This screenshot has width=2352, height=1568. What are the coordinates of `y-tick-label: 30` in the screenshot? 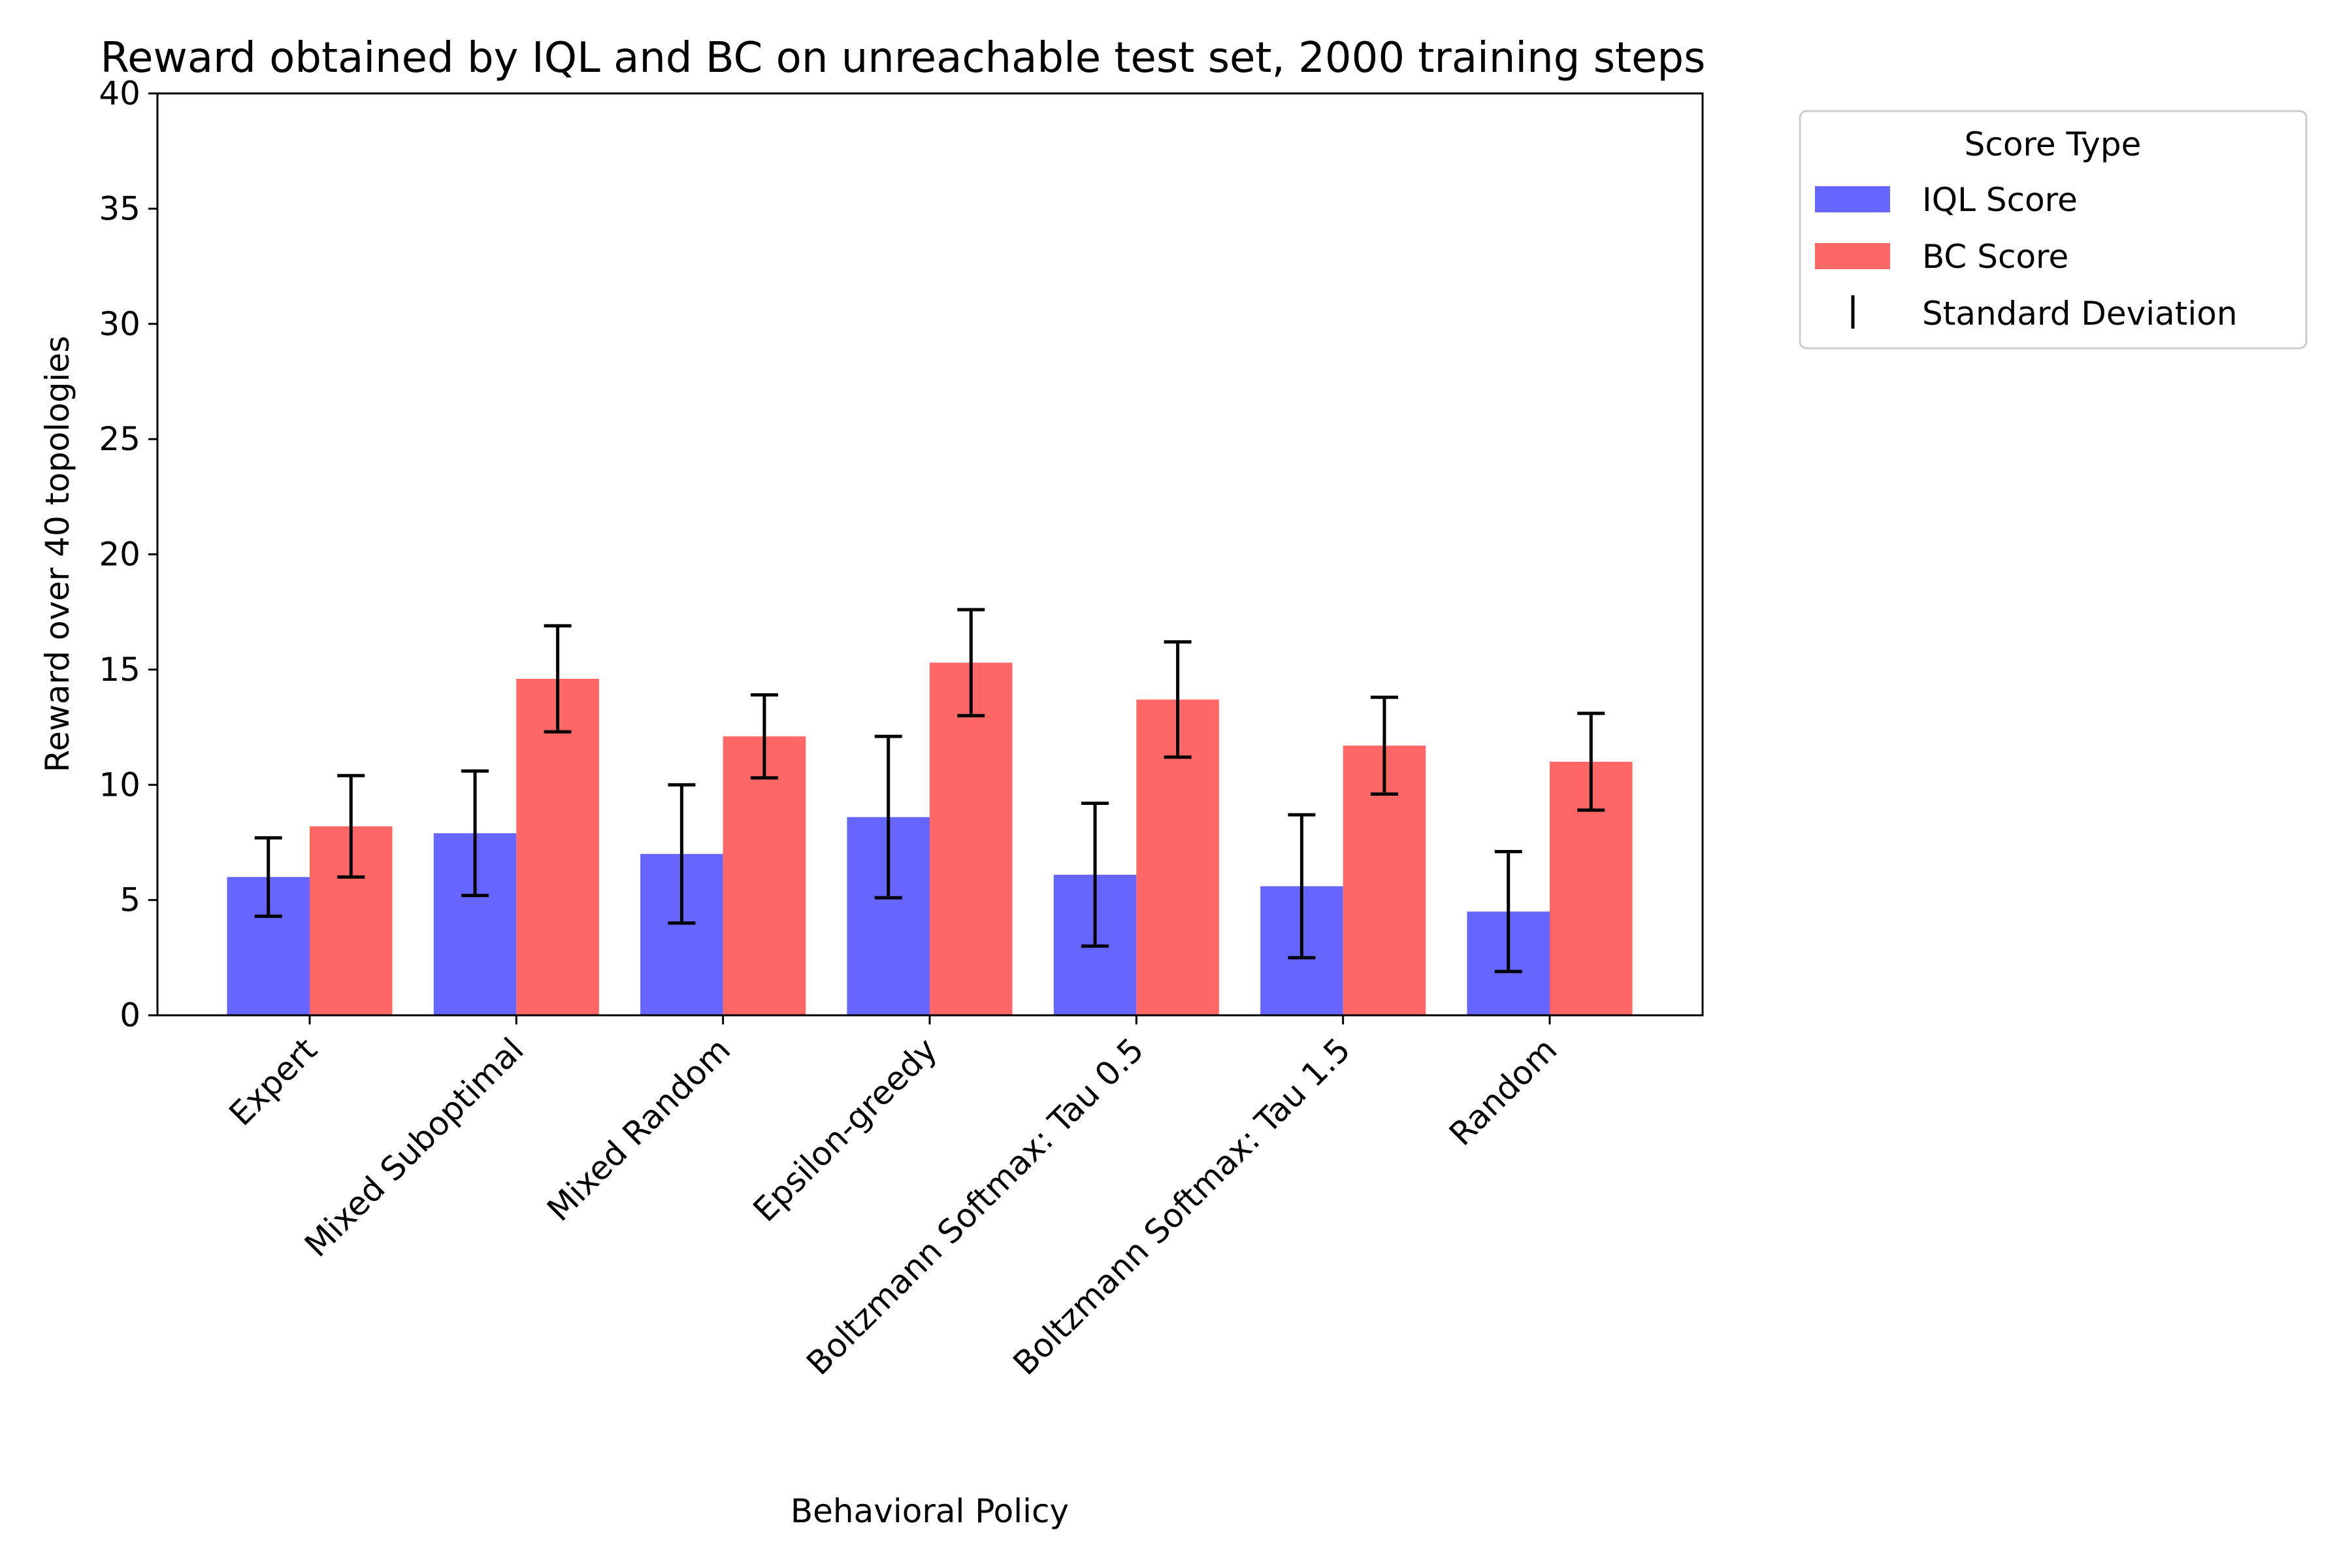 It's located at (119, 324).